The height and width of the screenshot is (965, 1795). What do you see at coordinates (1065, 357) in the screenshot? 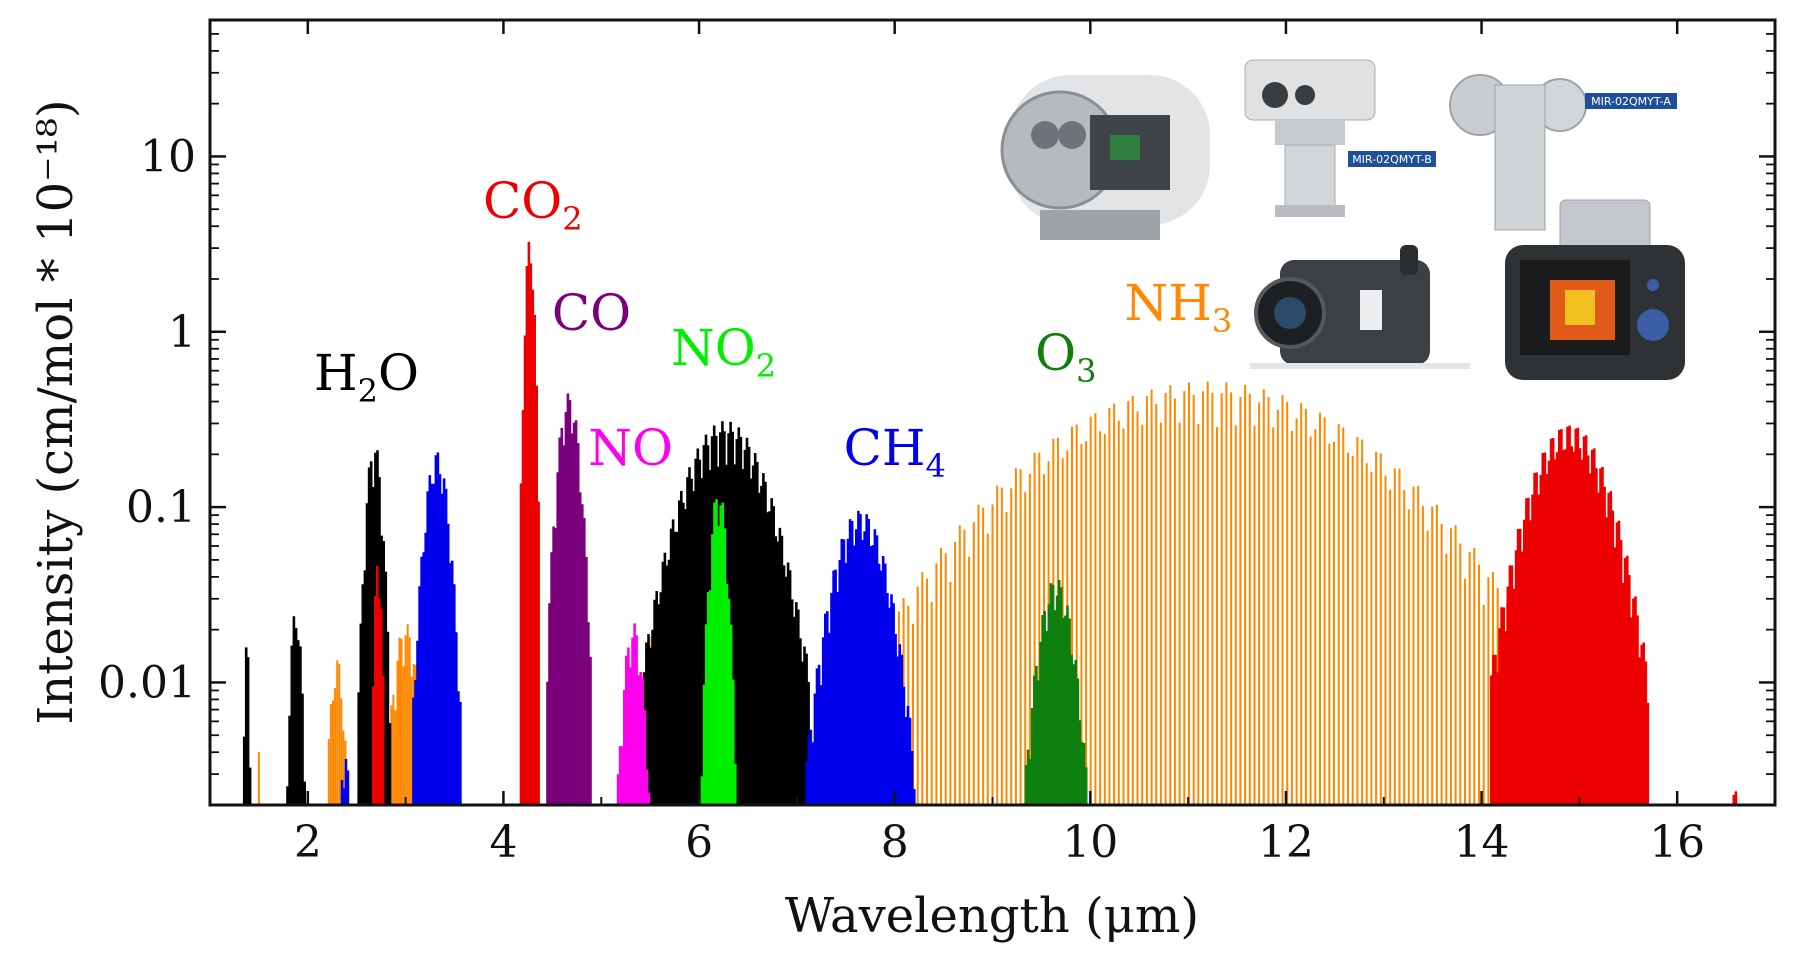
I see `gas-label-o3: O3` at bounding box center [1065, 357].